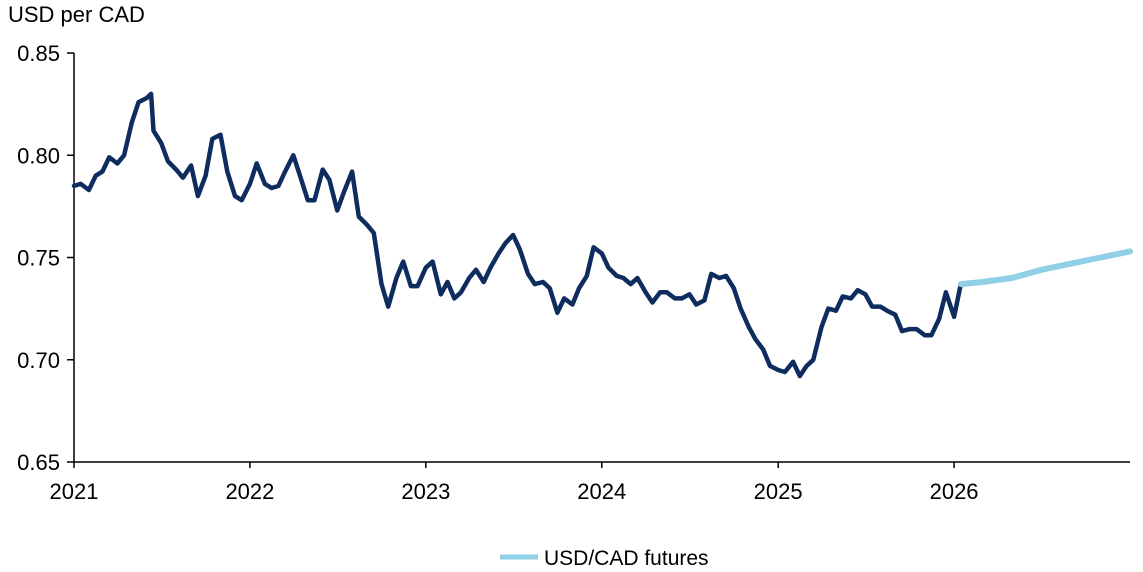  What do you see at coordinates (76, 14) in the screenshot?
I see `y-axis-title: USD per CAD` at bounding box center [76, 14].